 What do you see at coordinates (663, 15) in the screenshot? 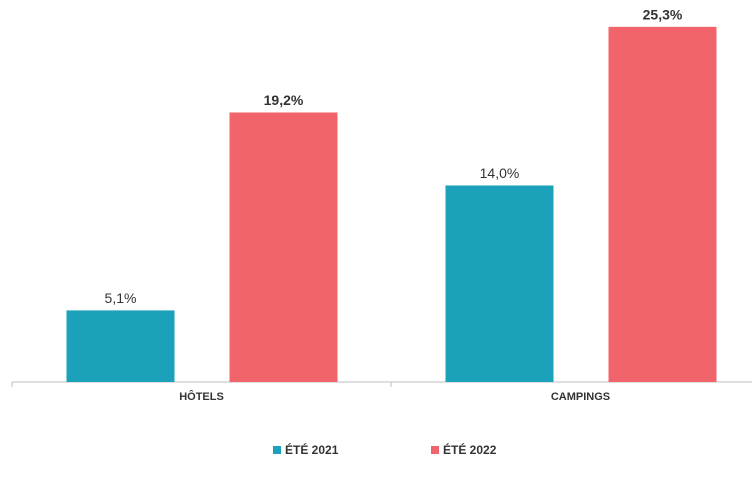
I see `value-label: 25,3%` at bounding box center [663, 15].